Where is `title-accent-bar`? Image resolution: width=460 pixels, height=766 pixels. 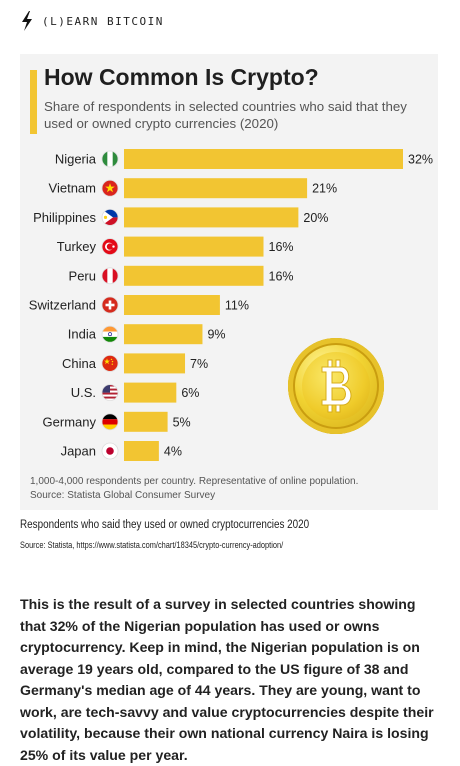 title-accent-bar is located at coordinates (33, 102).